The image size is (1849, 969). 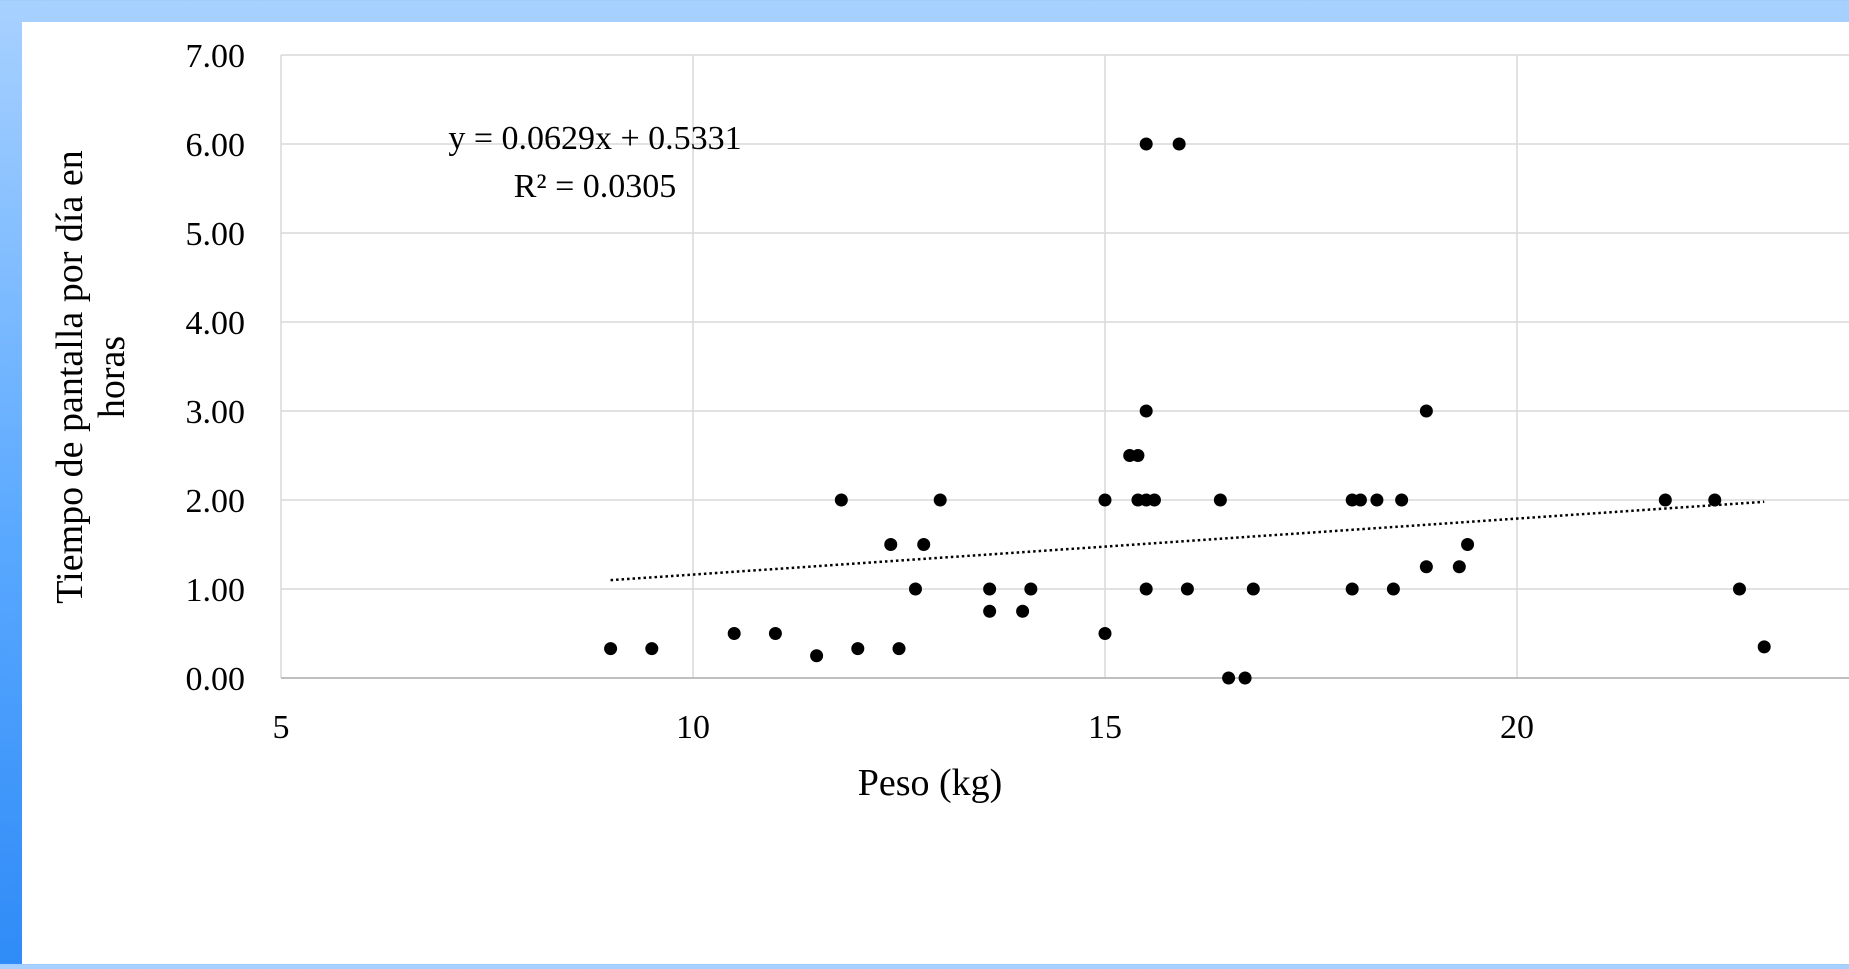 I want to click on y-tick-label: 6.00, so click(x=216, y=145).